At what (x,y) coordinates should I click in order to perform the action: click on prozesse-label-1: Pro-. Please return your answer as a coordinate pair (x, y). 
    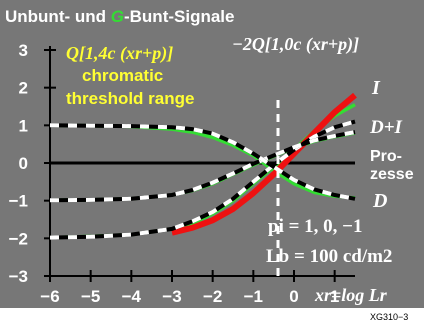
    Looking at the image, I should click on (386, 156).